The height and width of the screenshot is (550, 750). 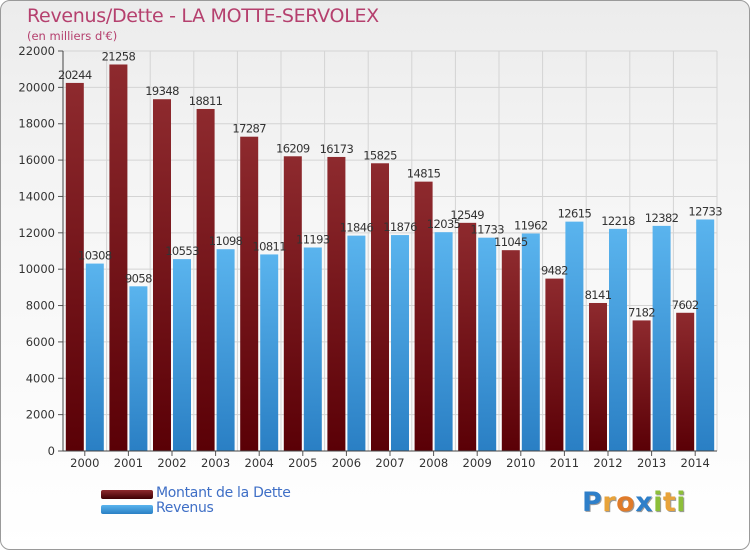 What do you see at coordinates (40, 306) in the screenshot?
I see `y-tick-label: 8000` at bounding box center [40, 306].